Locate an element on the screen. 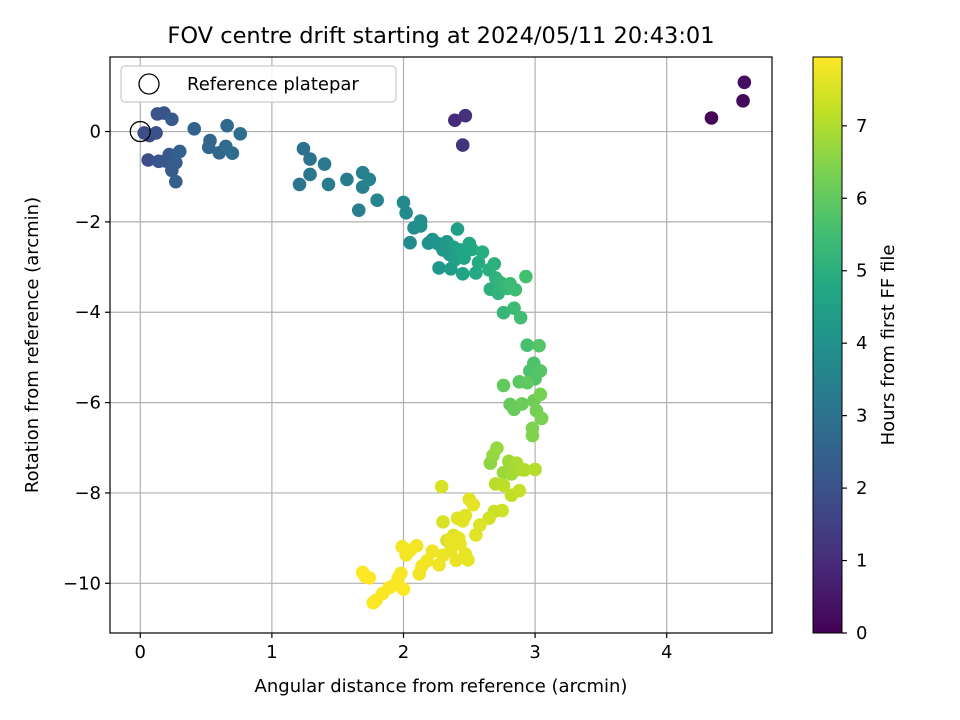 This screenshot has height=720, width=960. legend-label: Reference platepar is located at coordinates (273, 84).